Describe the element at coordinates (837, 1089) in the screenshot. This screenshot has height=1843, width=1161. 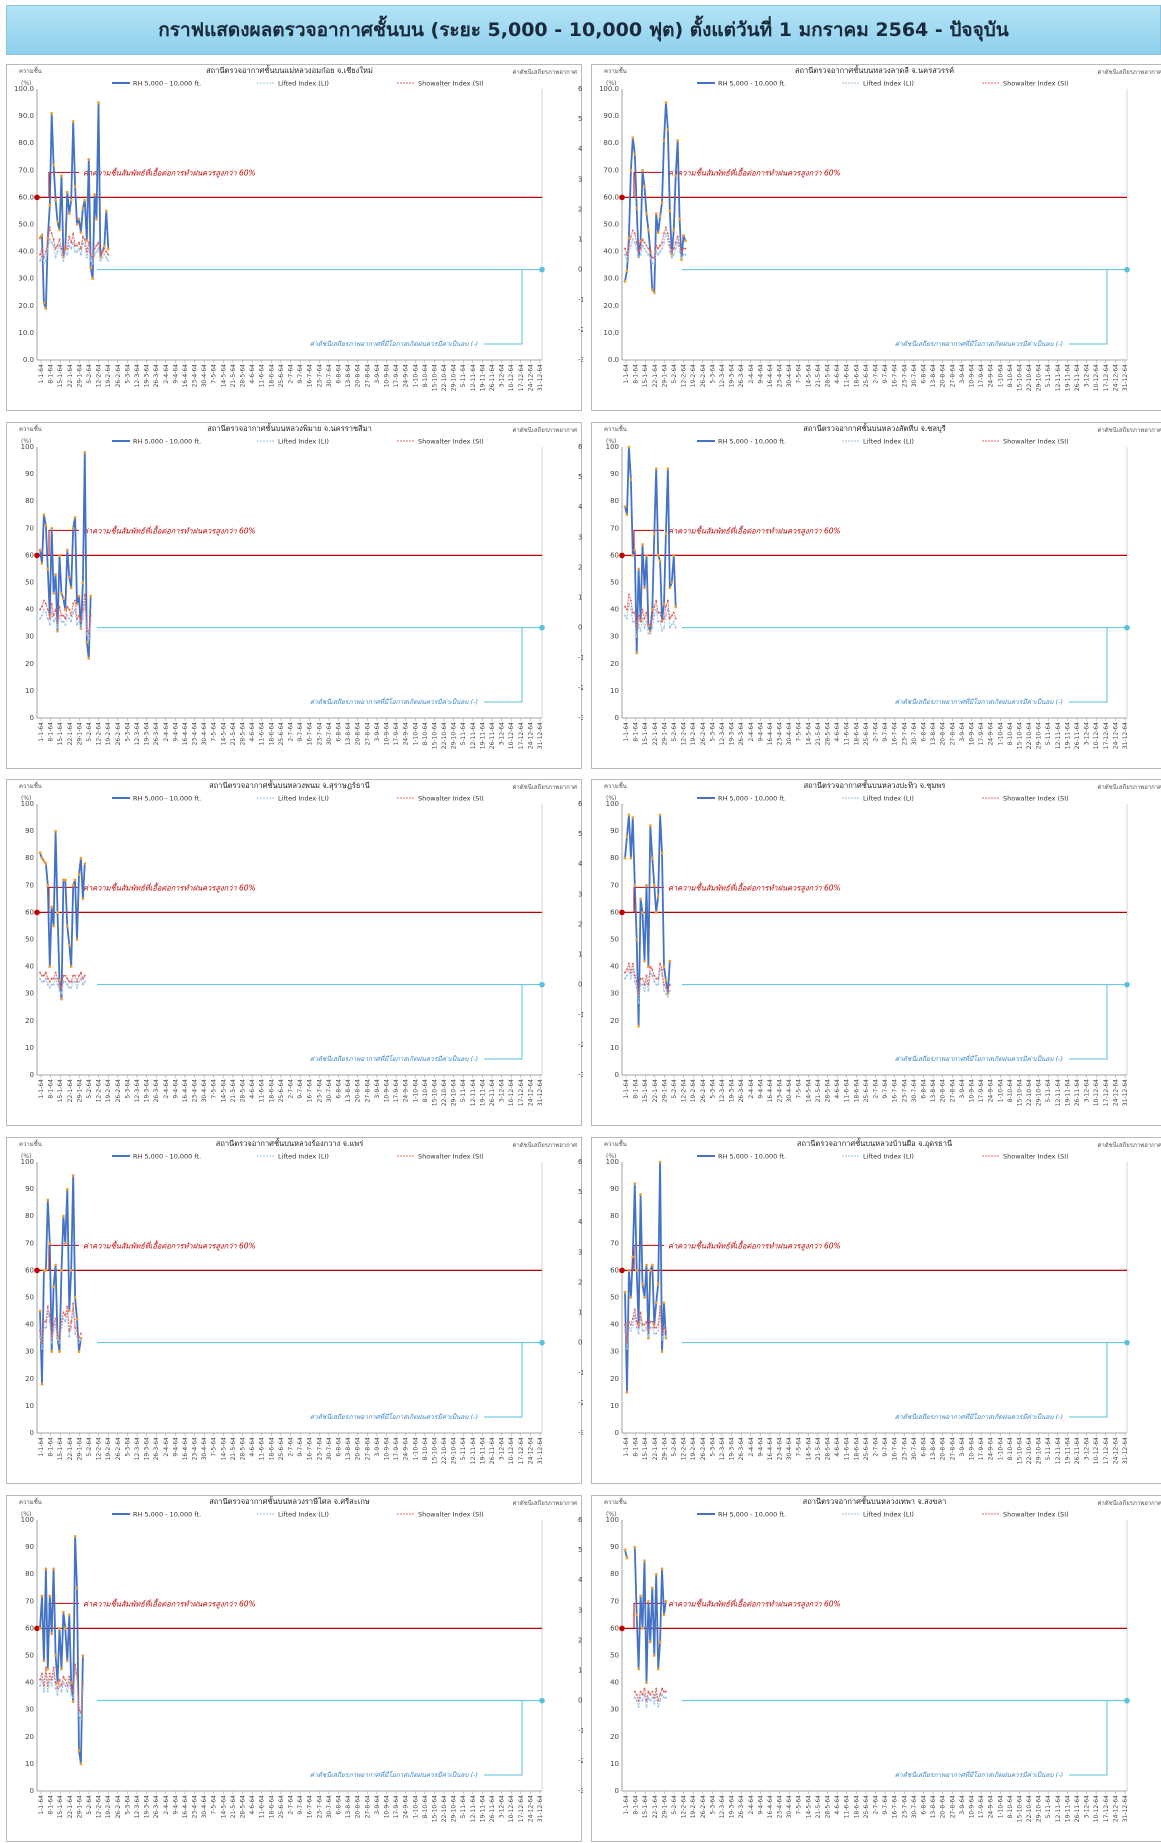
I see `x-tick-label: 4-6-64` at that location.